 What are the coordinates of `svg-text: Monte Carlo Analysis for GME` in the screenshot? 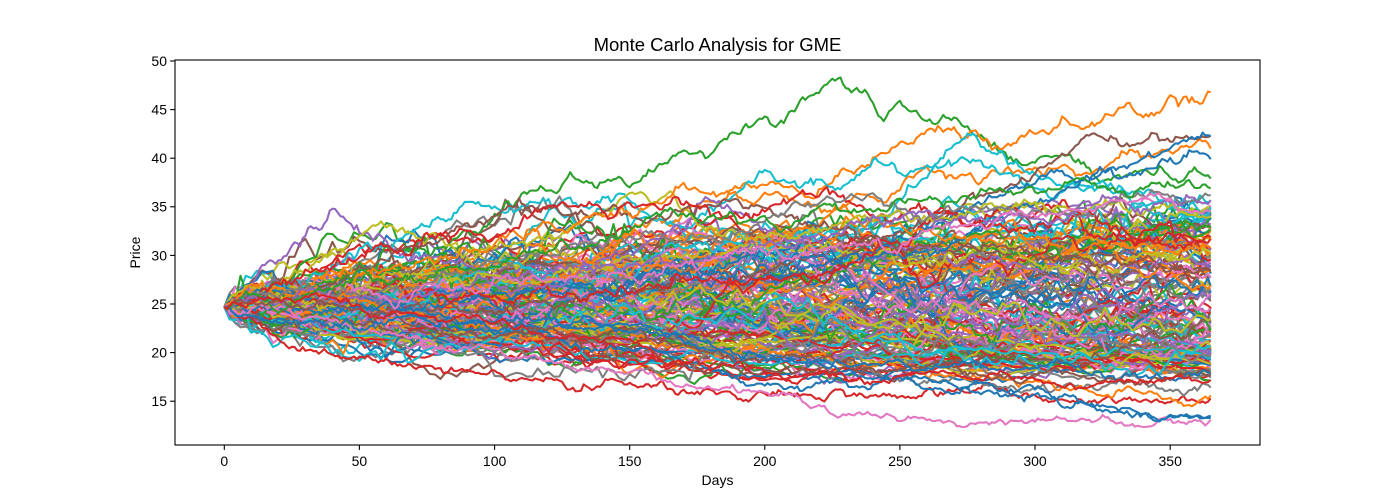 It's located at (718, 44).